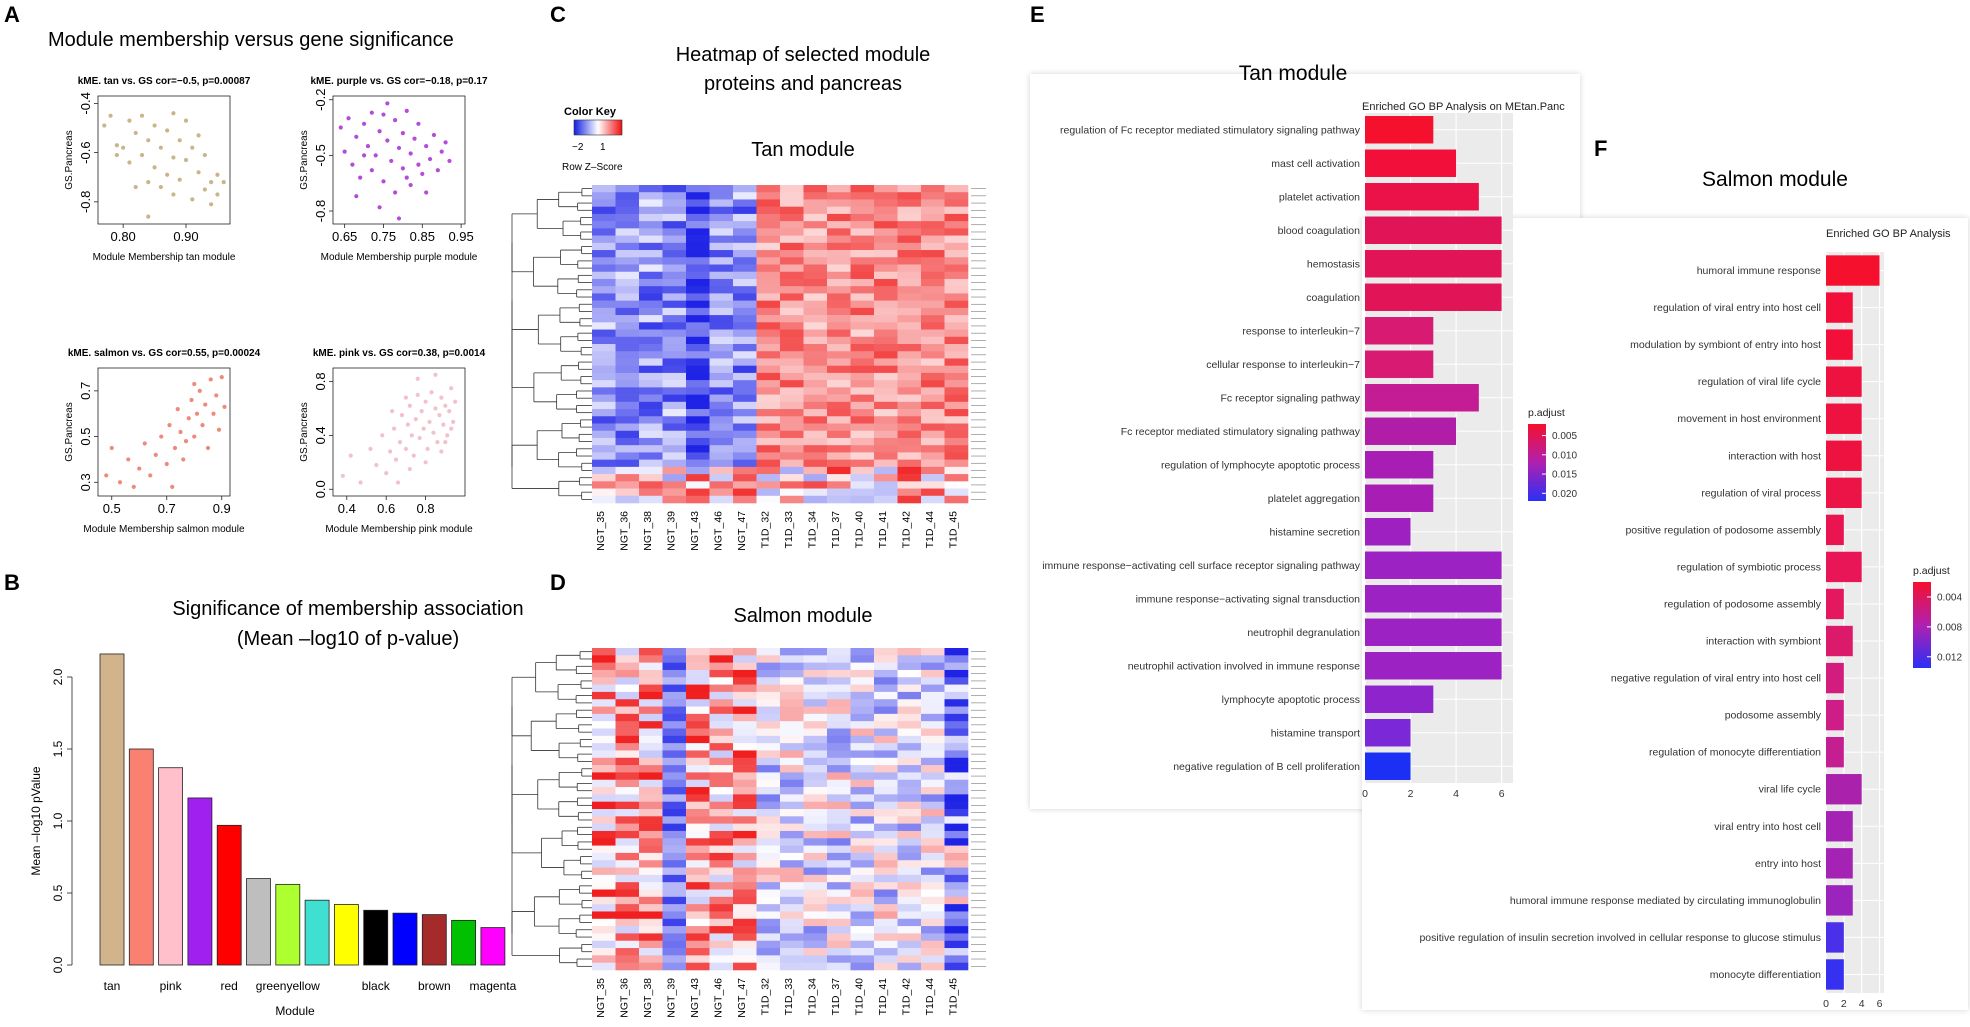  I want to click on go-term-label: Fc receptor signaling pathway, so click(1291, 398).